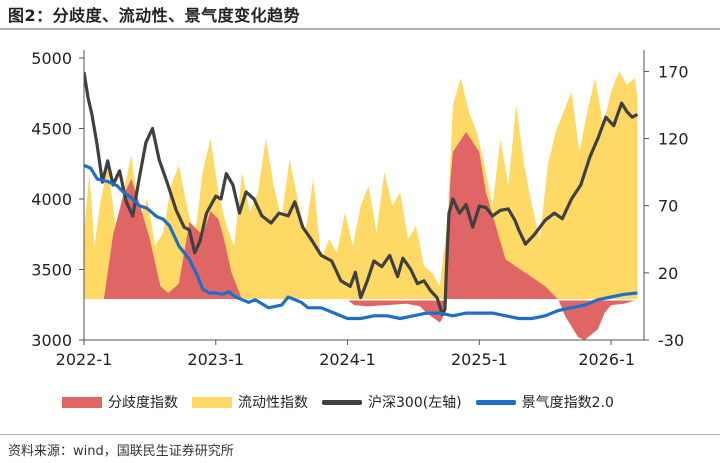 Image resolution: width=720 pixels, height=463 pixels. What do you see at coordinates (51, 58) in the screenshot?
I see `left-tick-label: 5000` at bounding box center [51, 58].